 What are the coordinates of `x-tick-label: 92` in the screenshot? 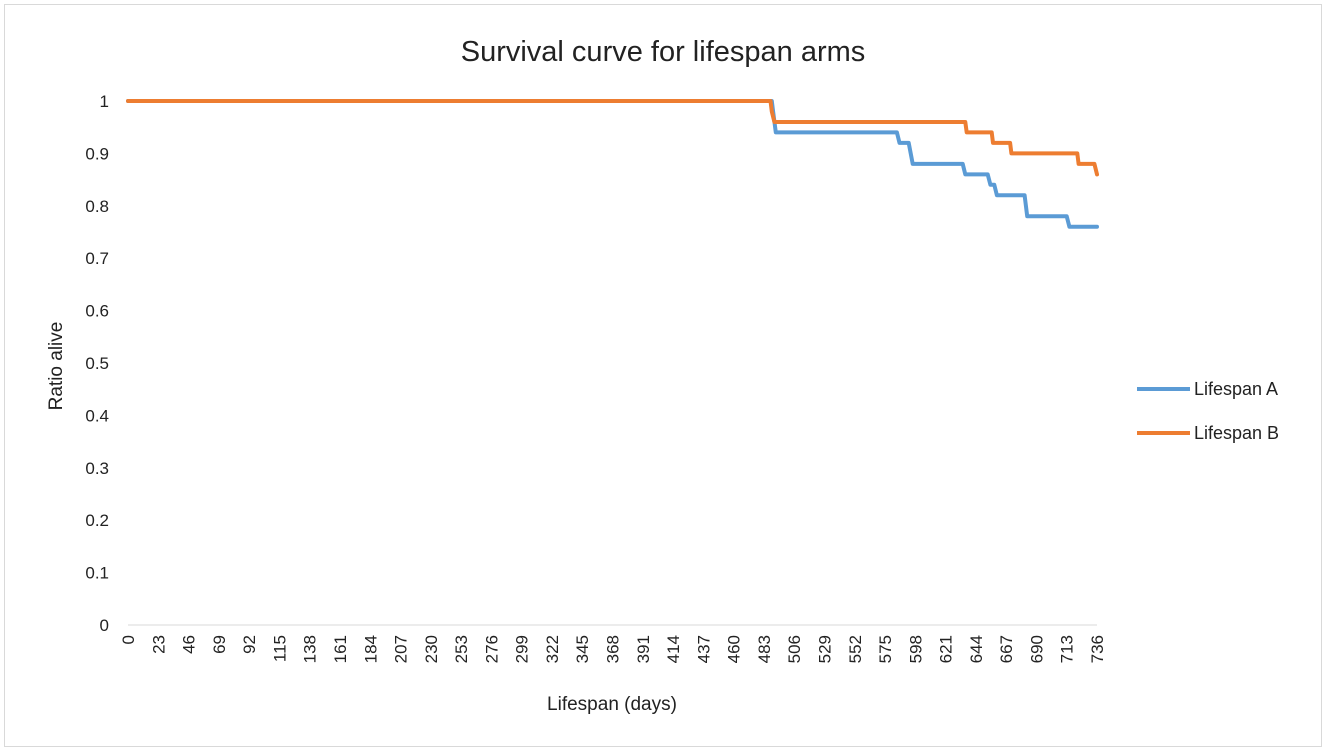 It's located at (249, 644).